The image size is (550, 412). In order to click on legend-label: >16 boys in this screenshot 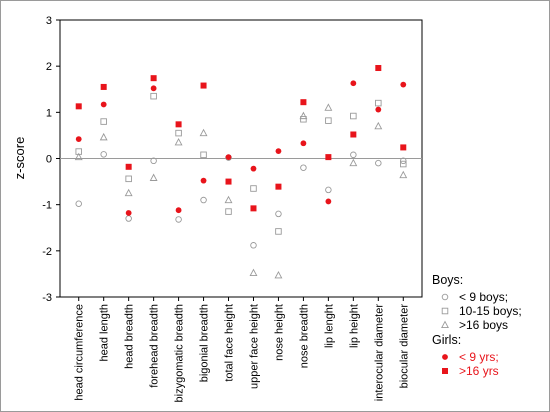, I will do `click(483, 325)`.